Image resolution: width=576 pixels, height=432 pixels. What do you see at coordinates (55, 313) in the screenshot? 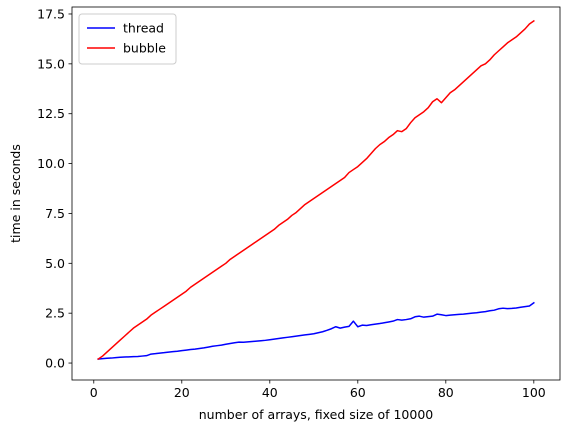
I see `y-tick-label: 2.5` at bounding box center [55, 313].